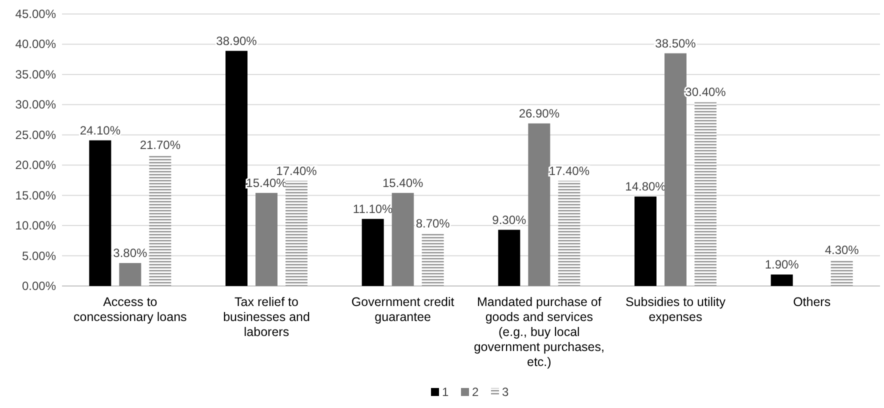 The image size is (884, 408). What do you see at coordinates (39, 255) in the screenshot?
I see `y-tick-label: 5.00%` at bounding box center [39, 255].